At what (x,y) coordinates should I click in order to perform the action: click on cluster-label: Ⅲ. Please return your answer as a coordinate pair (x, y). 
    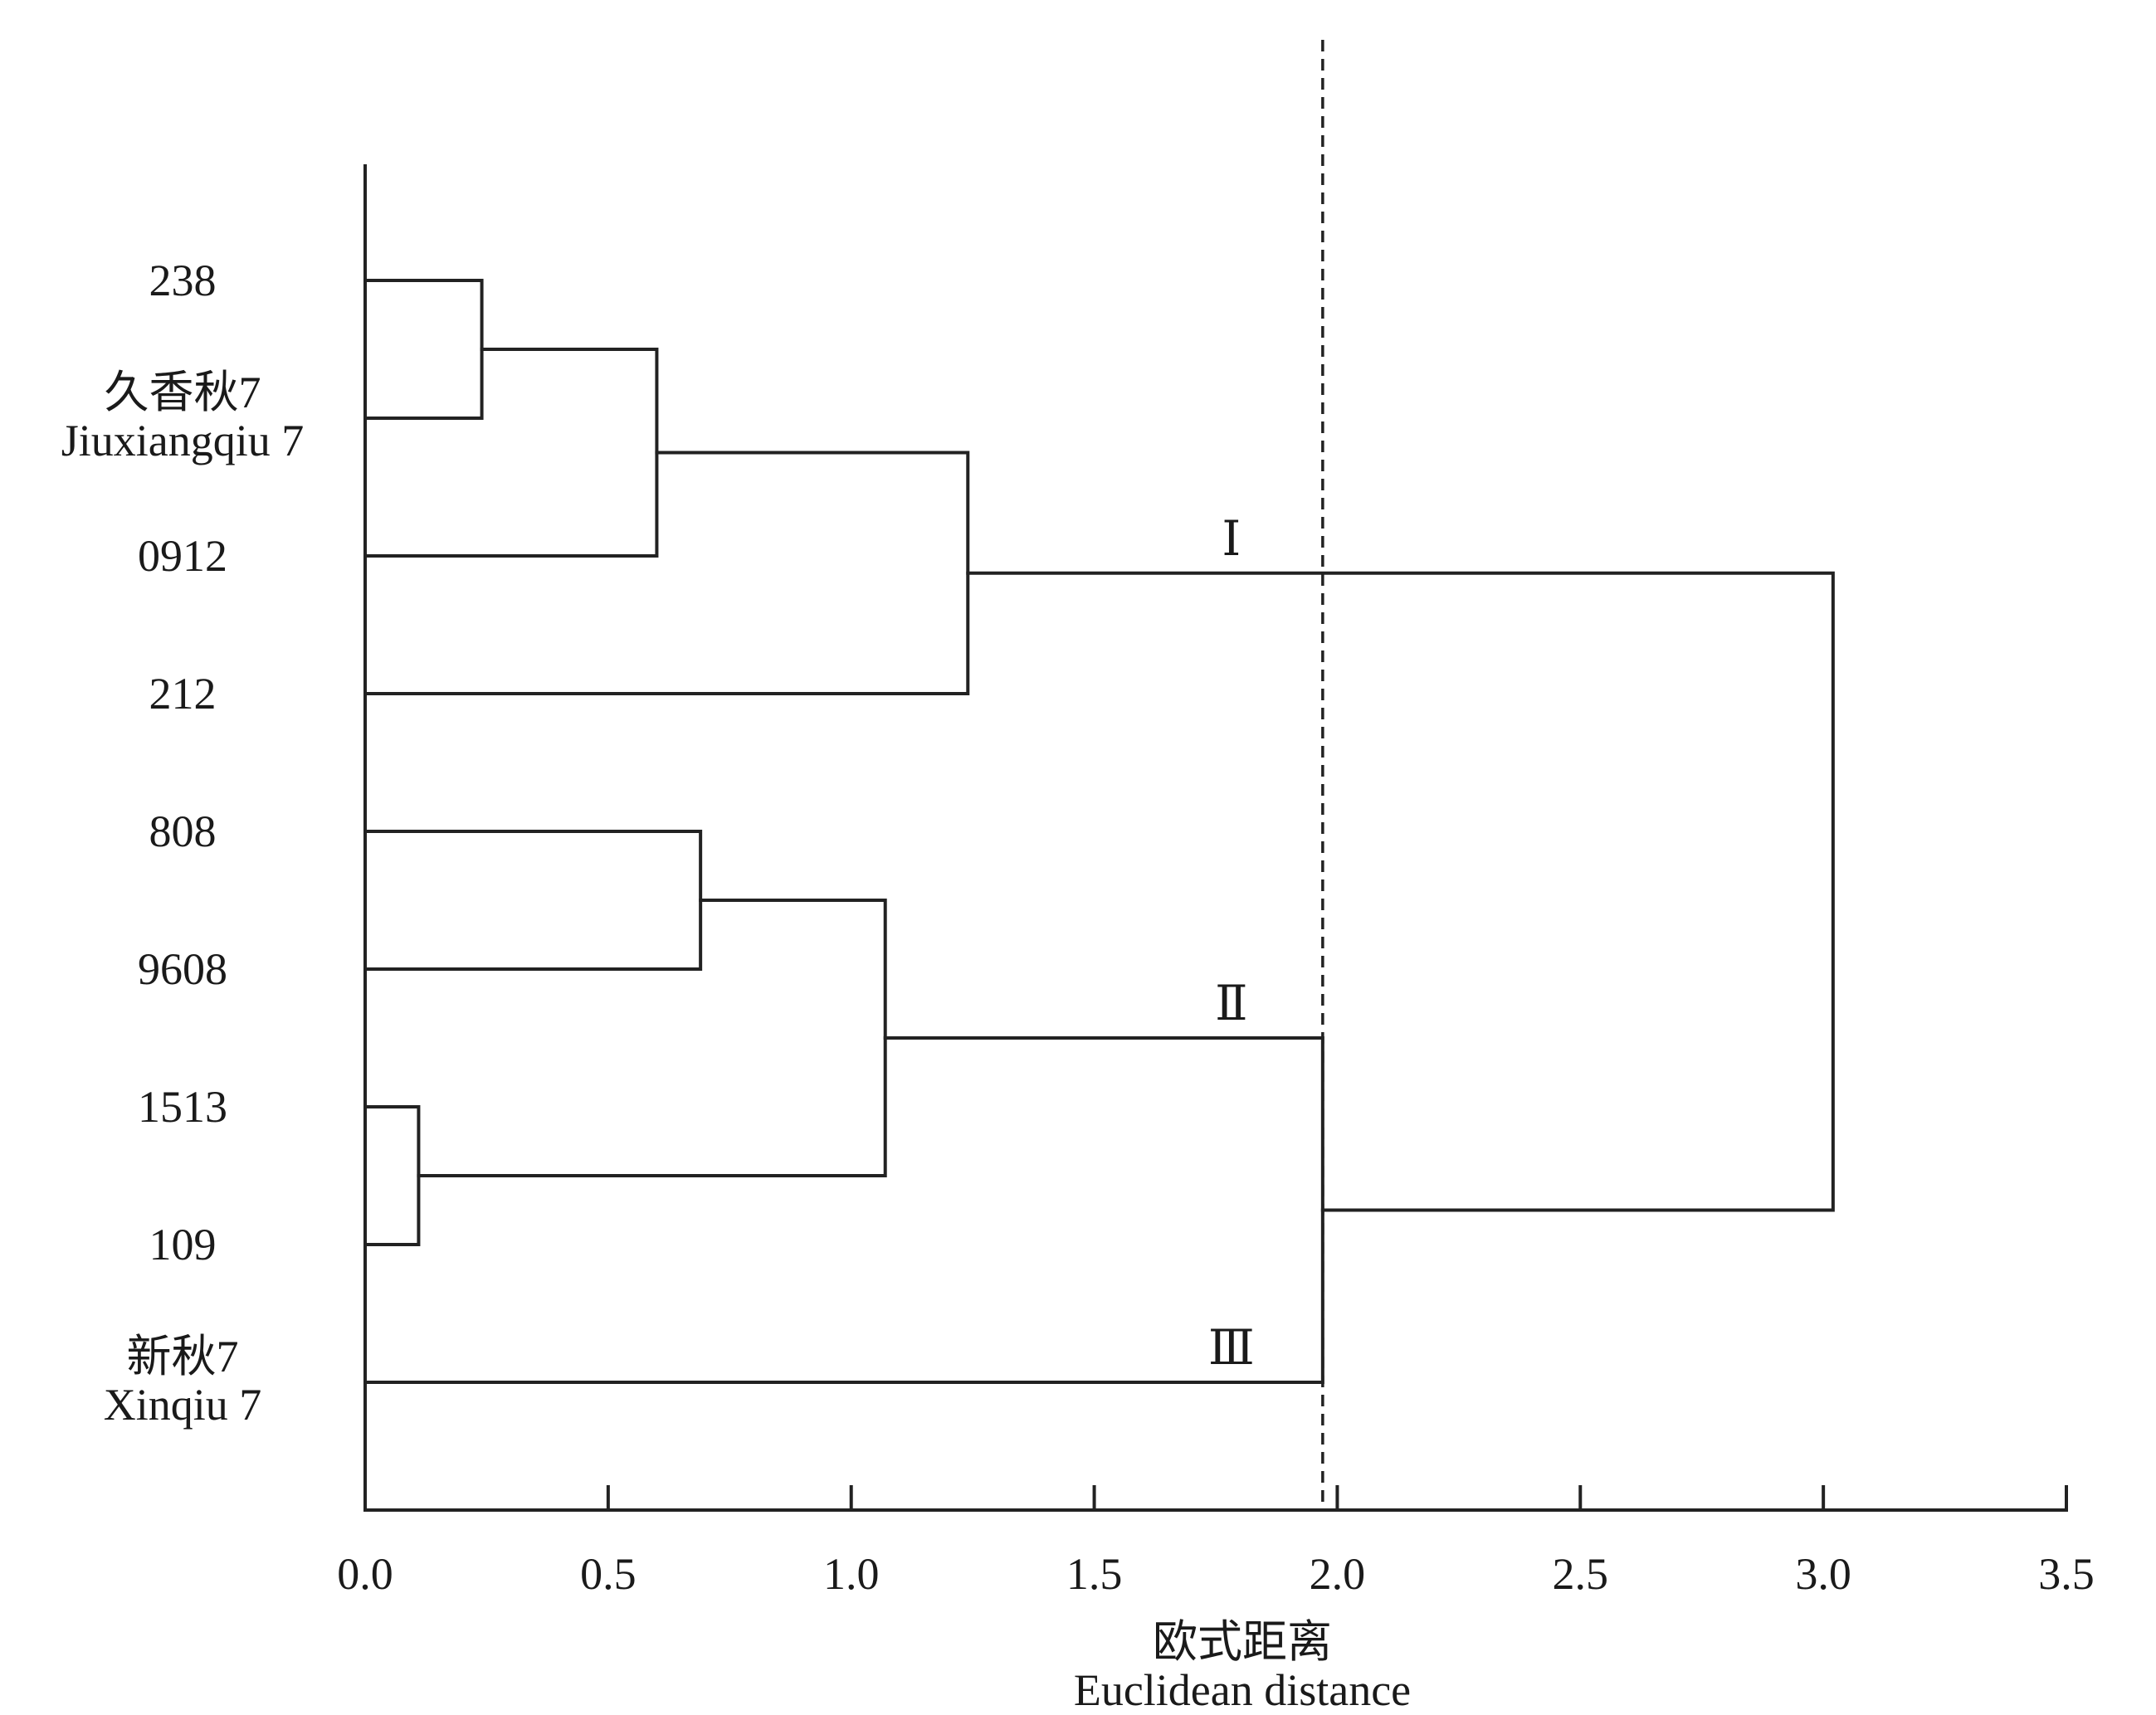
    Looking at the image, I should click on (1231, 1348).